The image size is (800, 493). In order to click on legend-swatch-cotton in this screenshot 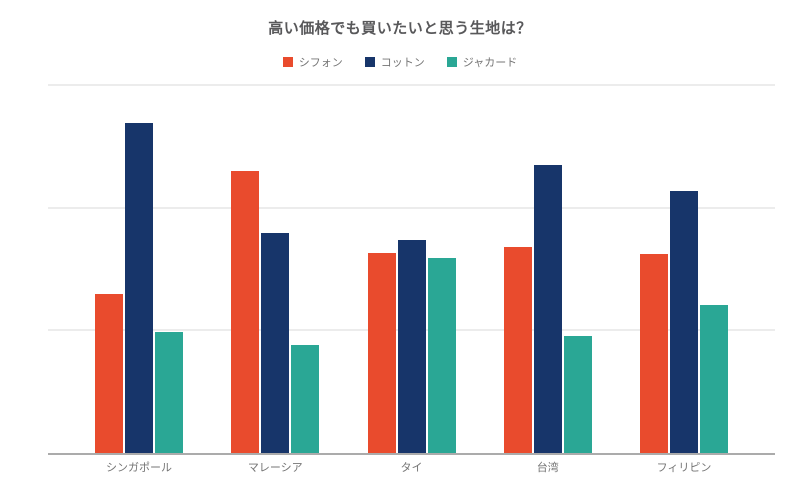, I will do `click(369, 62)`.